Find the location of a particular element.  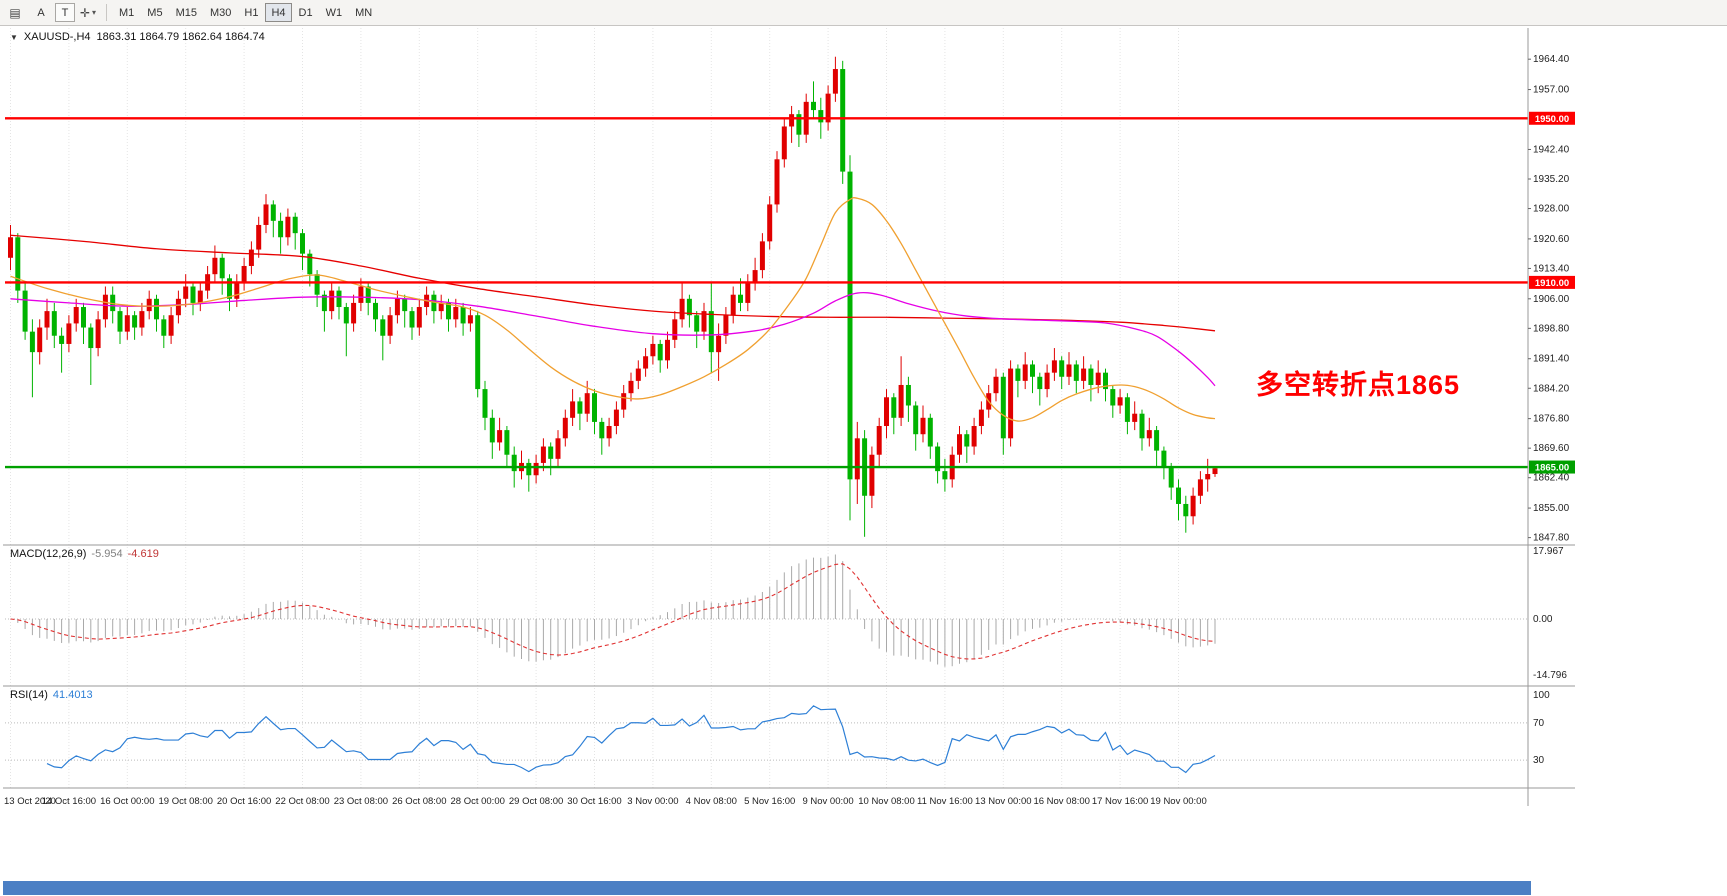

chart-symbol-period: XAUUSD-,H4 is located at coordinates (57, 37).